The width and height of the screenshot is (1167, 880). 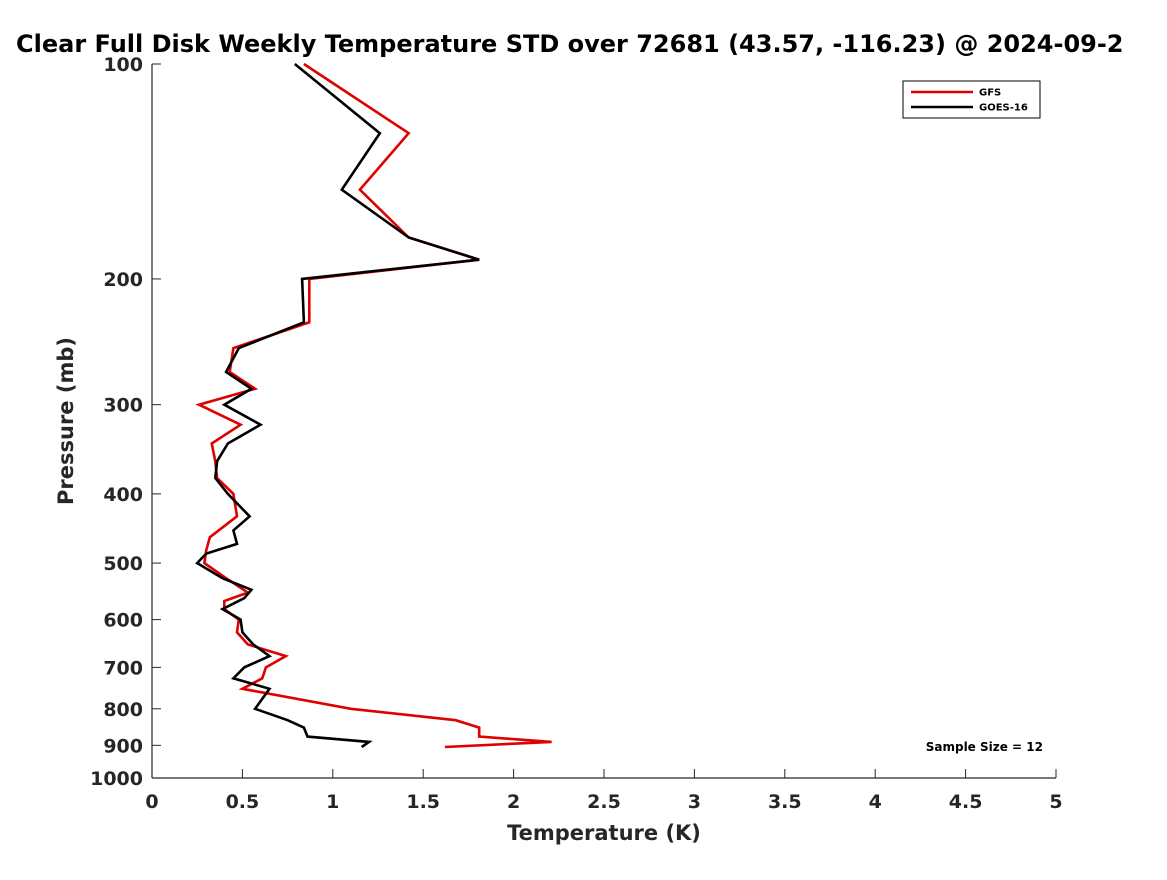 What do you see at coordinates (123, 406) in the screenshot?
I see `y-tick-label: 300` at bounding box center [123, 406].